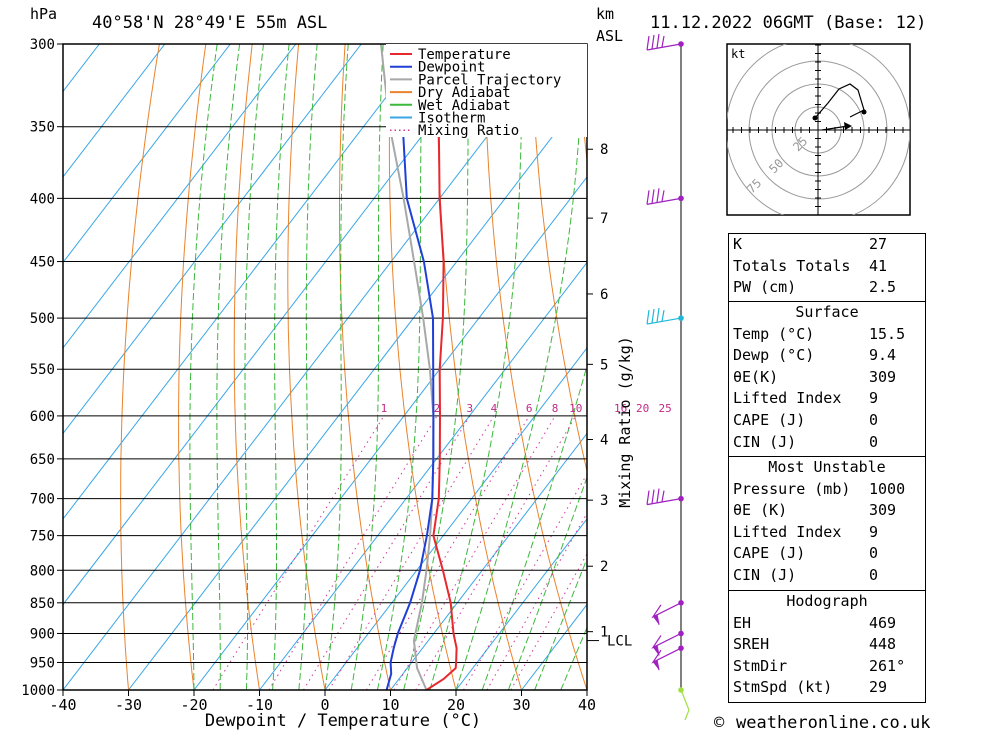 This screenshot has width=1000, height=733. Describe the element at coordinates (874, 574) in the screenshot. I see `most-unstable-value: 0` at that location.